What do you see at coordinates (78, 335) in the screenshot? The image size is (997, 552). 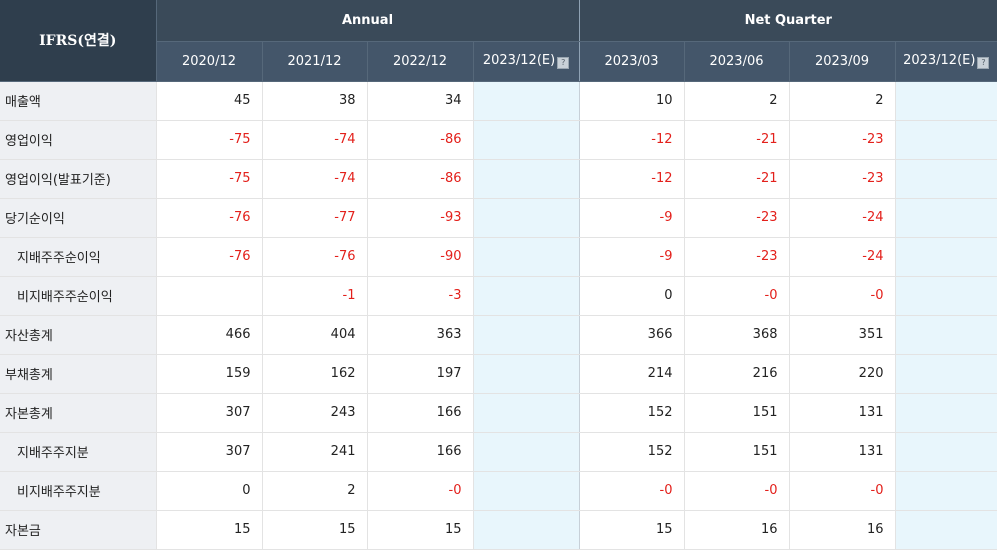 I see `row-label: 자산총계` at bounding box center [78, 335].